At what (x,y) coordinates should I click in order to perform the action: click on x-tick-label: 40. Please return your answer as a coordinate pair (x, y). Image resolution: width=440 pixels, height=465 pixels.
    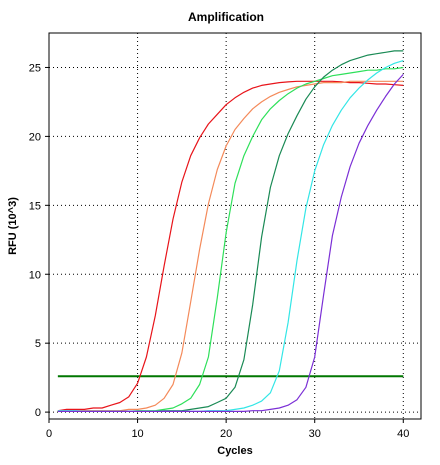
    Looking at the image, I should click on (403, 434).